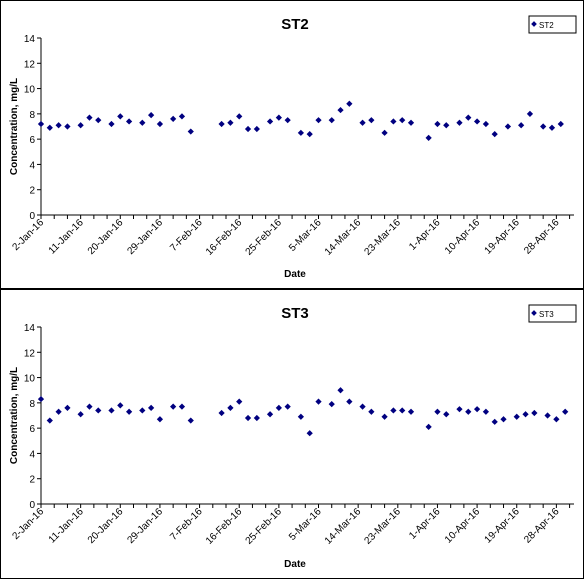  What do you see at coordinates (463, 237) in the screenshot?
I see `x-tick-label: 10-Apr-16` at bounding box center [463, 237].